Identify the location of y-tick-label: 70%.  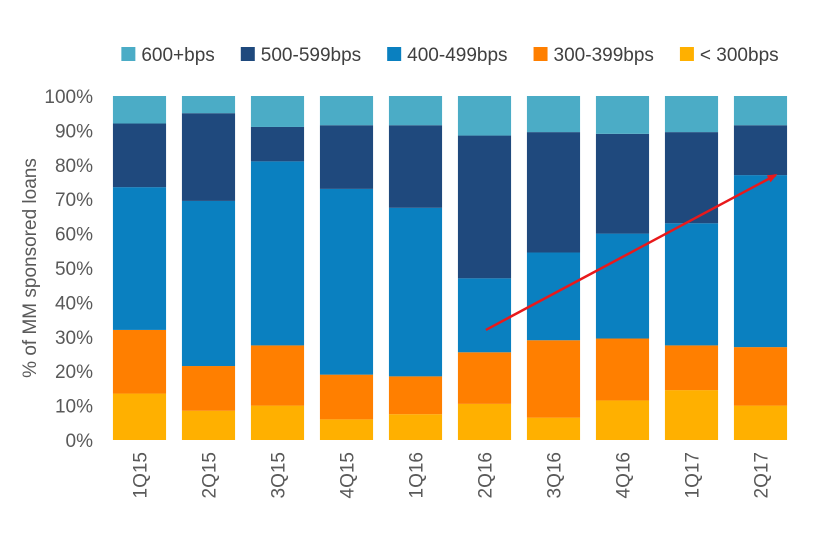
(74, 200).